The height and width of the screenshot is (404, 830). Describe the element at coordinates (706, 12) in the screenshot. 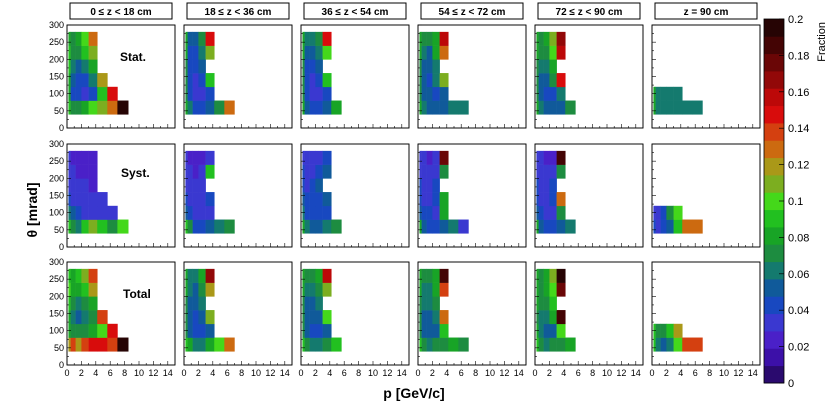

I see `column-header-label: z = 90 cm` at that location.